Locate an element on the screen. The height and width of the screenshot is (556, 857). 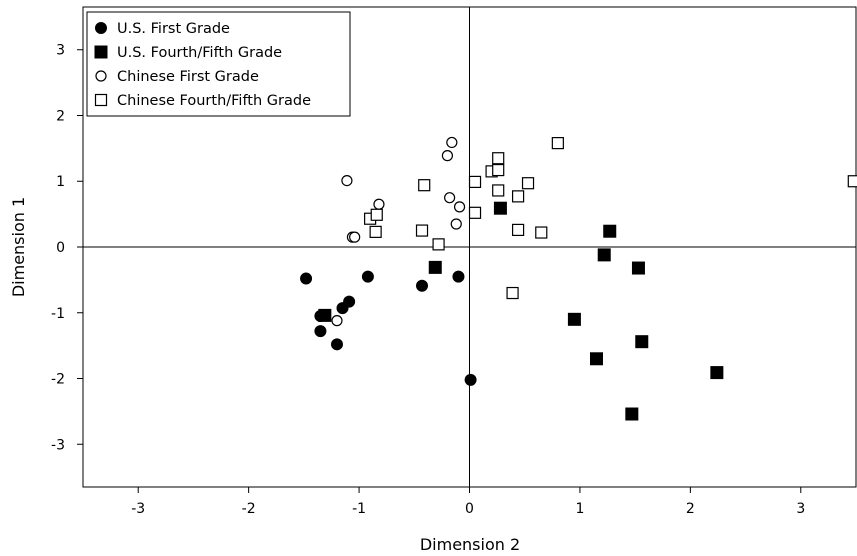
x-axis: -3 -2 -1 0 1 2 3 is located at coordinates (468, 502).